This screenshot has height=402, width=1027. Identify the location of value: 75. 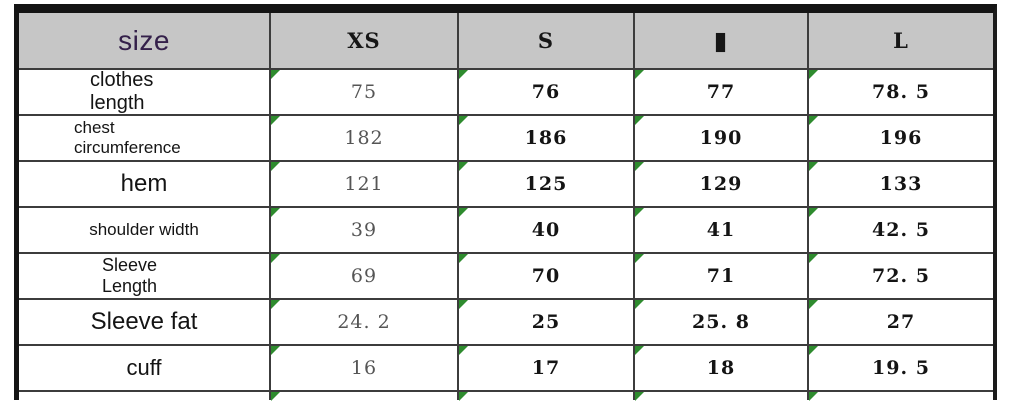
(364, 92).